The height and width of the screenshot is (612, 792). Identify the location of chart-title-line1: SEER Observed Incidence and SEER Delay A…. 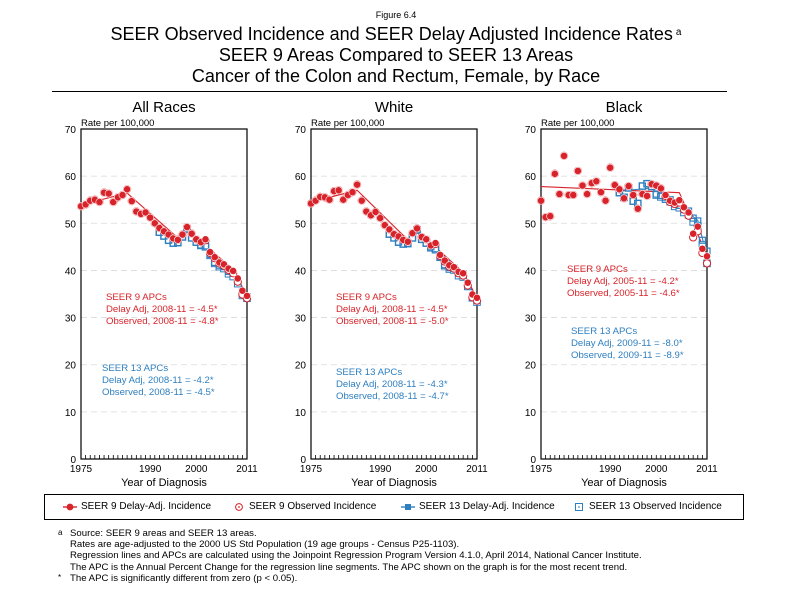
(396, 34).